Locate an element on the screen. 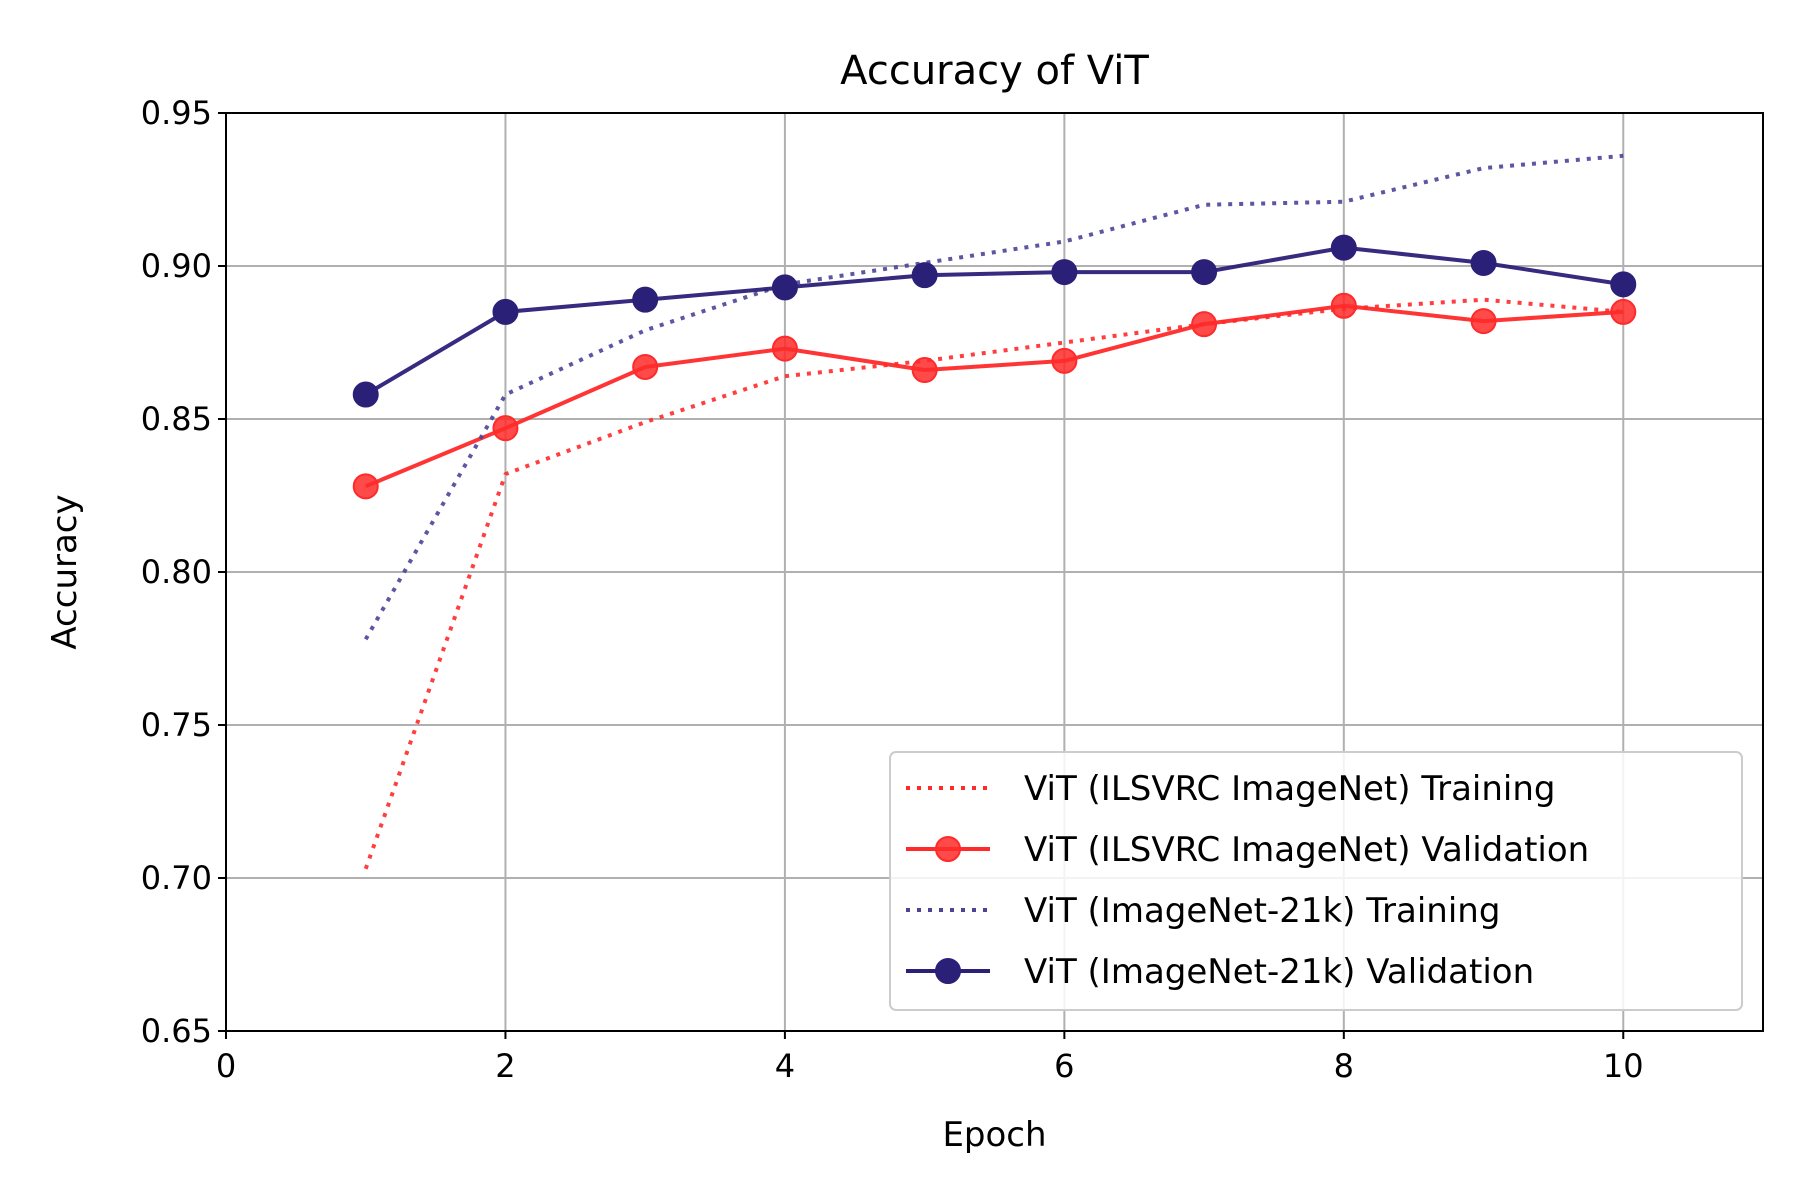 The image size is (1800, 1204). y-tick-label: 0.85 is located at coordinates (176, 419).